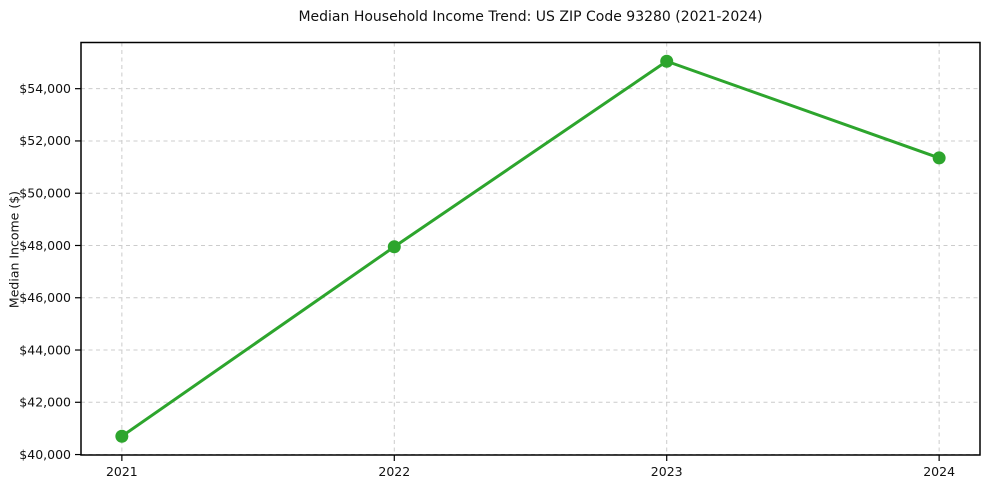  What do you see at coordinates (14, 249) in the screenshot?
I see `y-axis-label: Median Income ($)` at bounding box center [14, 249].